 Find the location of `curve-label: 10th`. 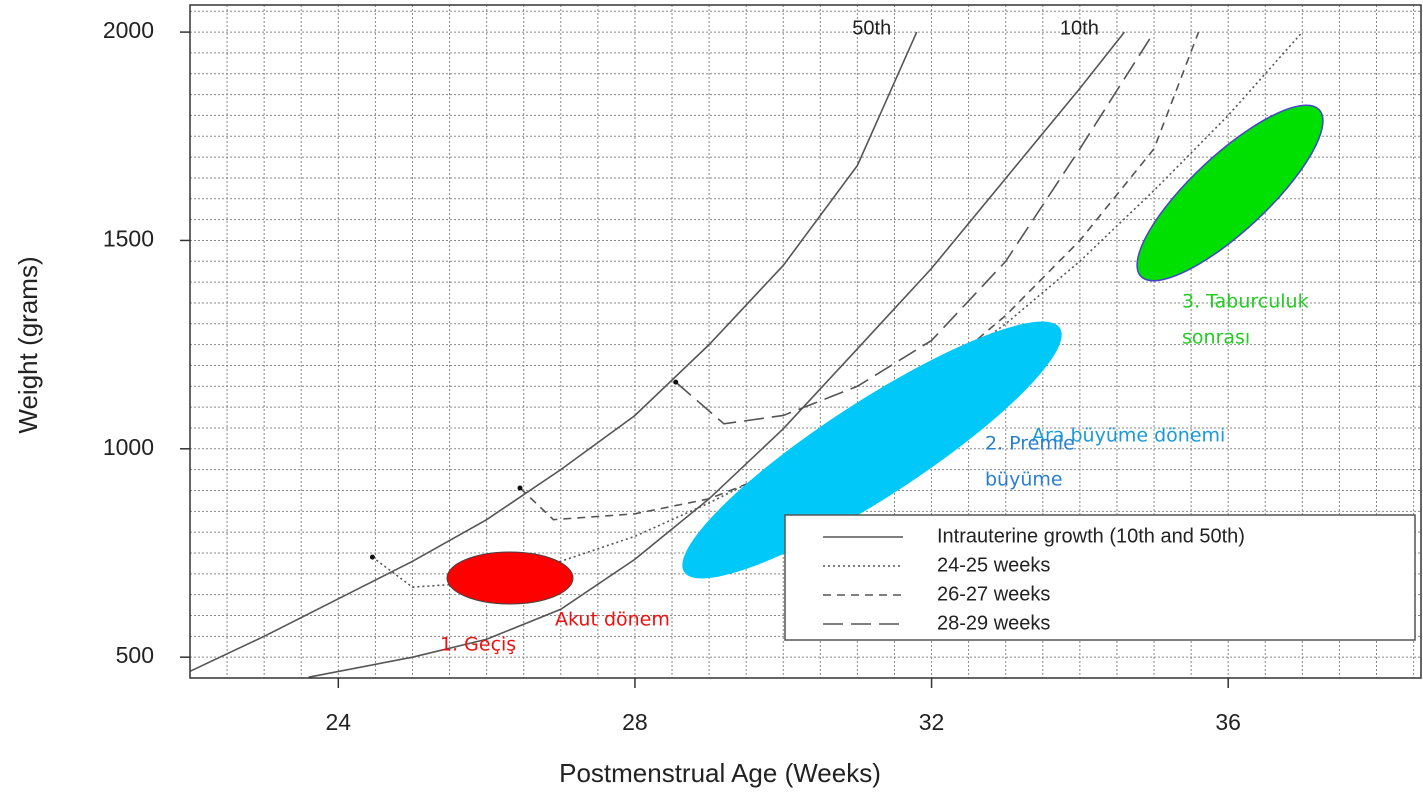

curve-label: 10th is located at coordinates (1079, 28).